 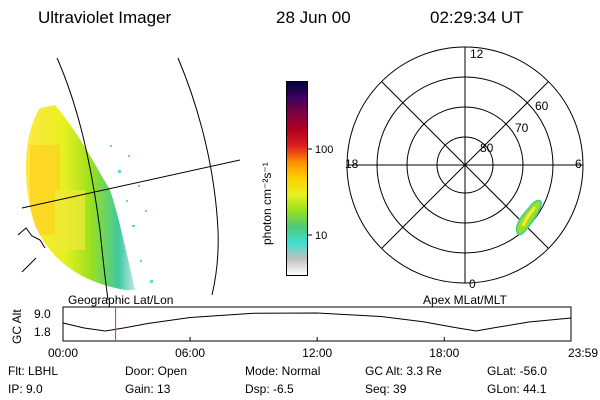 I want to click on glon-status: GLon: 44.1, so click(x=517, y=389).